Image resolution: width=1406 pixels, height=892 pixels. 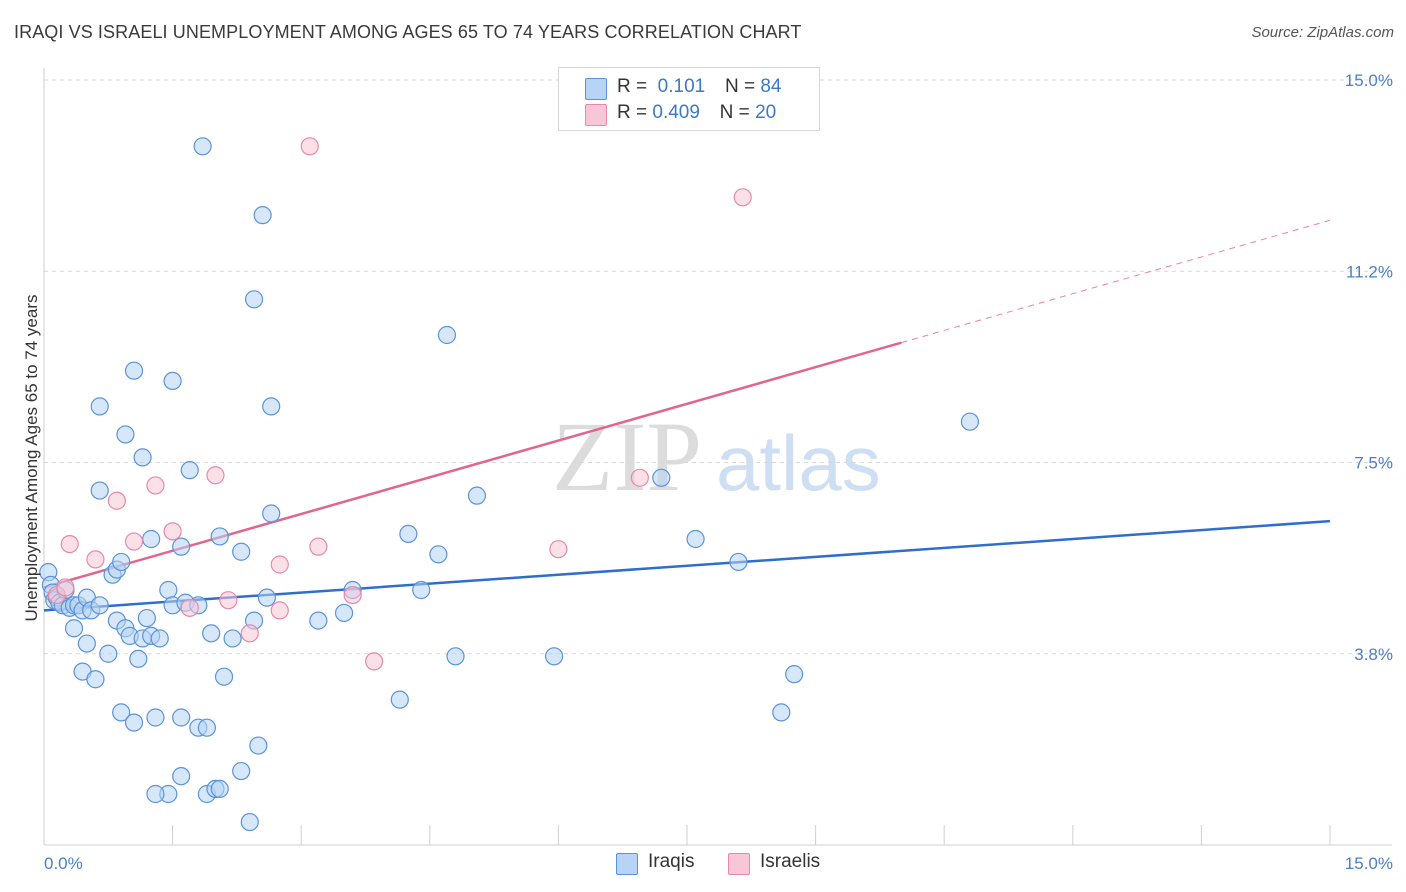 I want to click on watermark-atlas: atlas, so click(x=798, y=463).